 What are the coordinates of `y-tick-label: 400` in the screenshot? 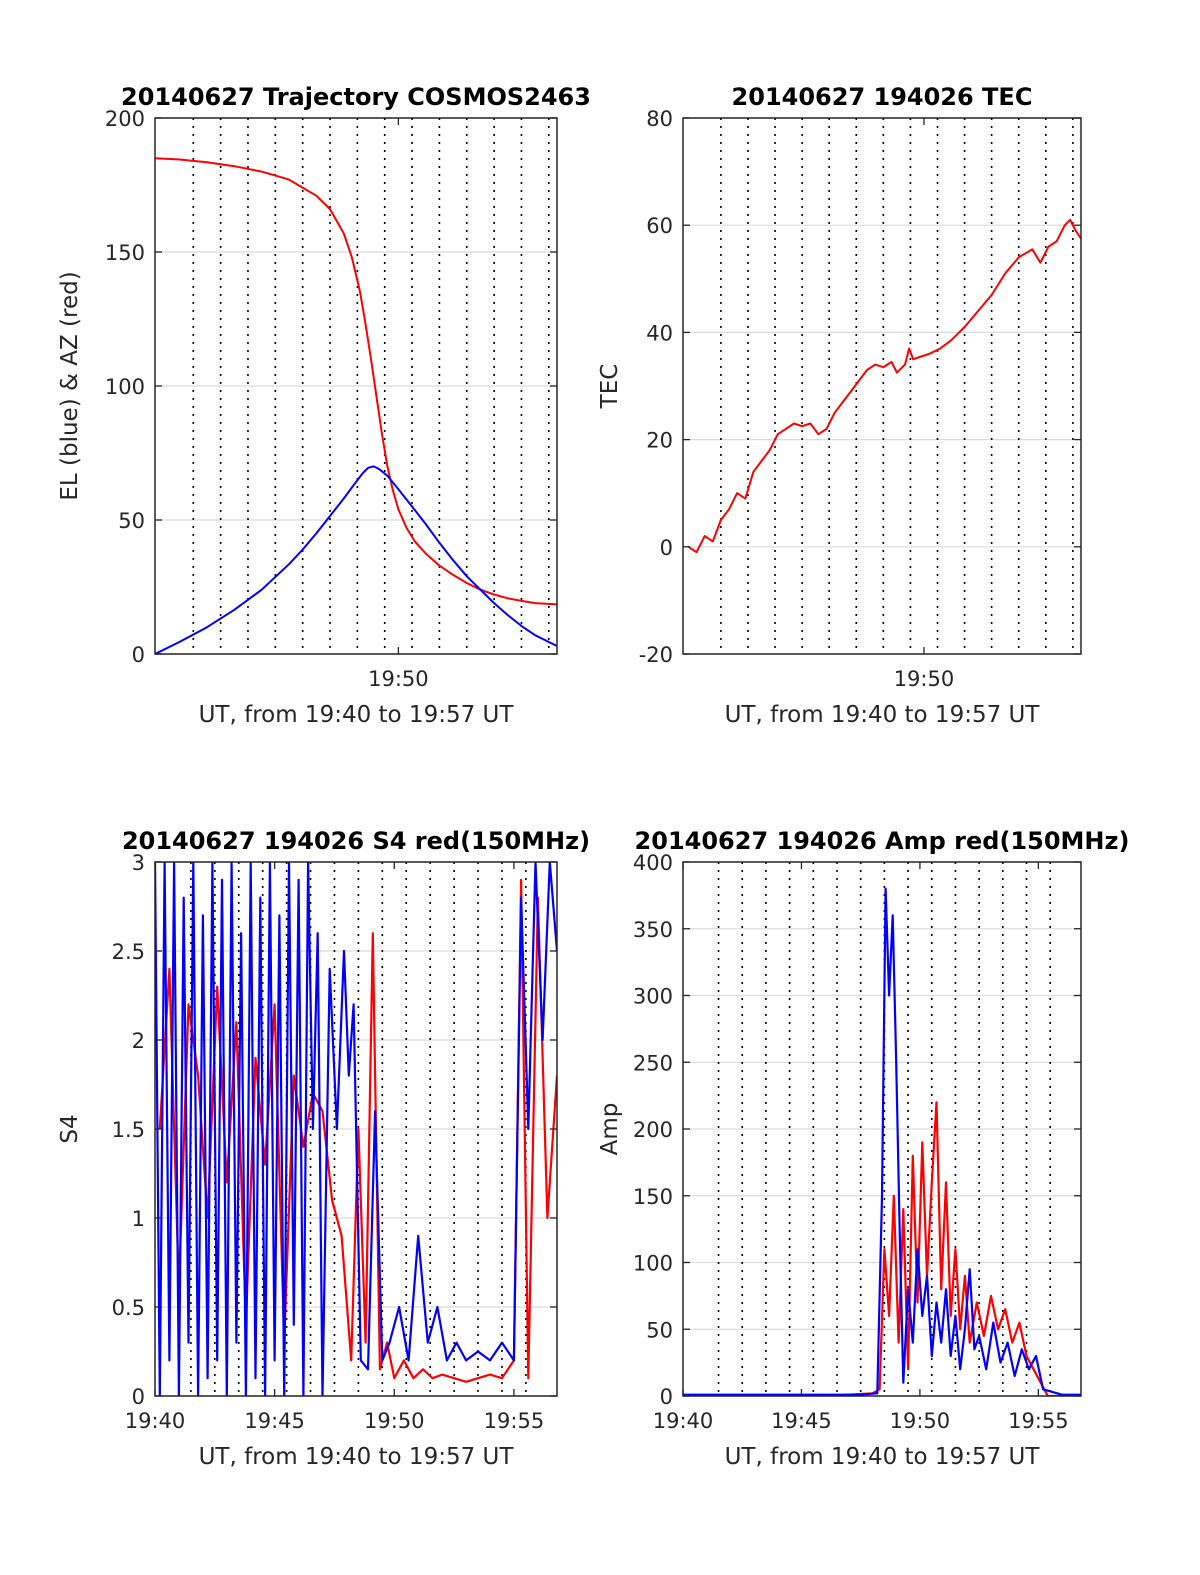 It's located at (653, 863).